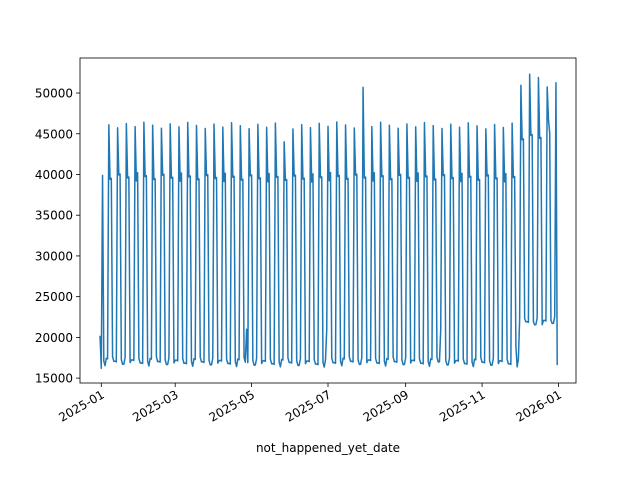 Image resolution: width=640 pixels, height=480 pixels. I want to click on y-tick-label: 35000, so click(54, 216).